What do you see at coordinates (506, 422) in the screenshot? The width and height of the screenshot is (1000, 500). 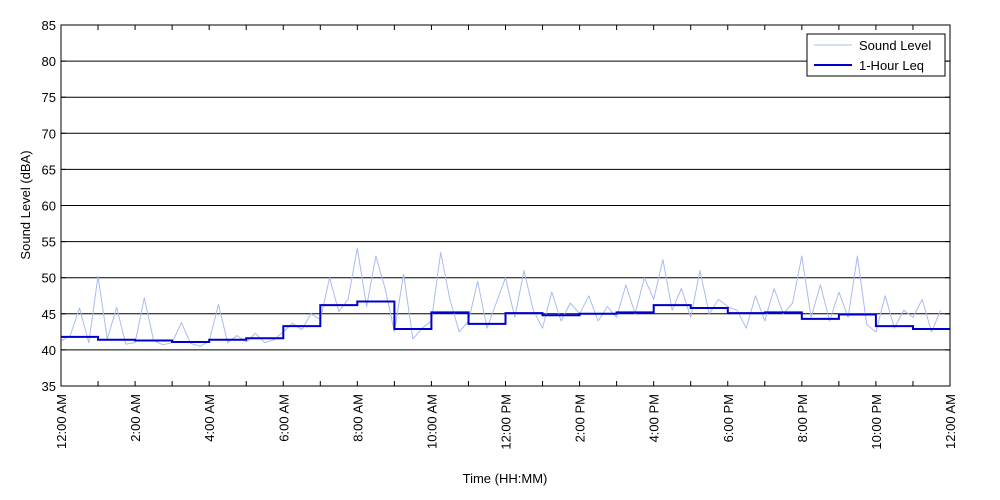 I see `x-tick-label: 12:00 PM` at bounding box center [506, 422].